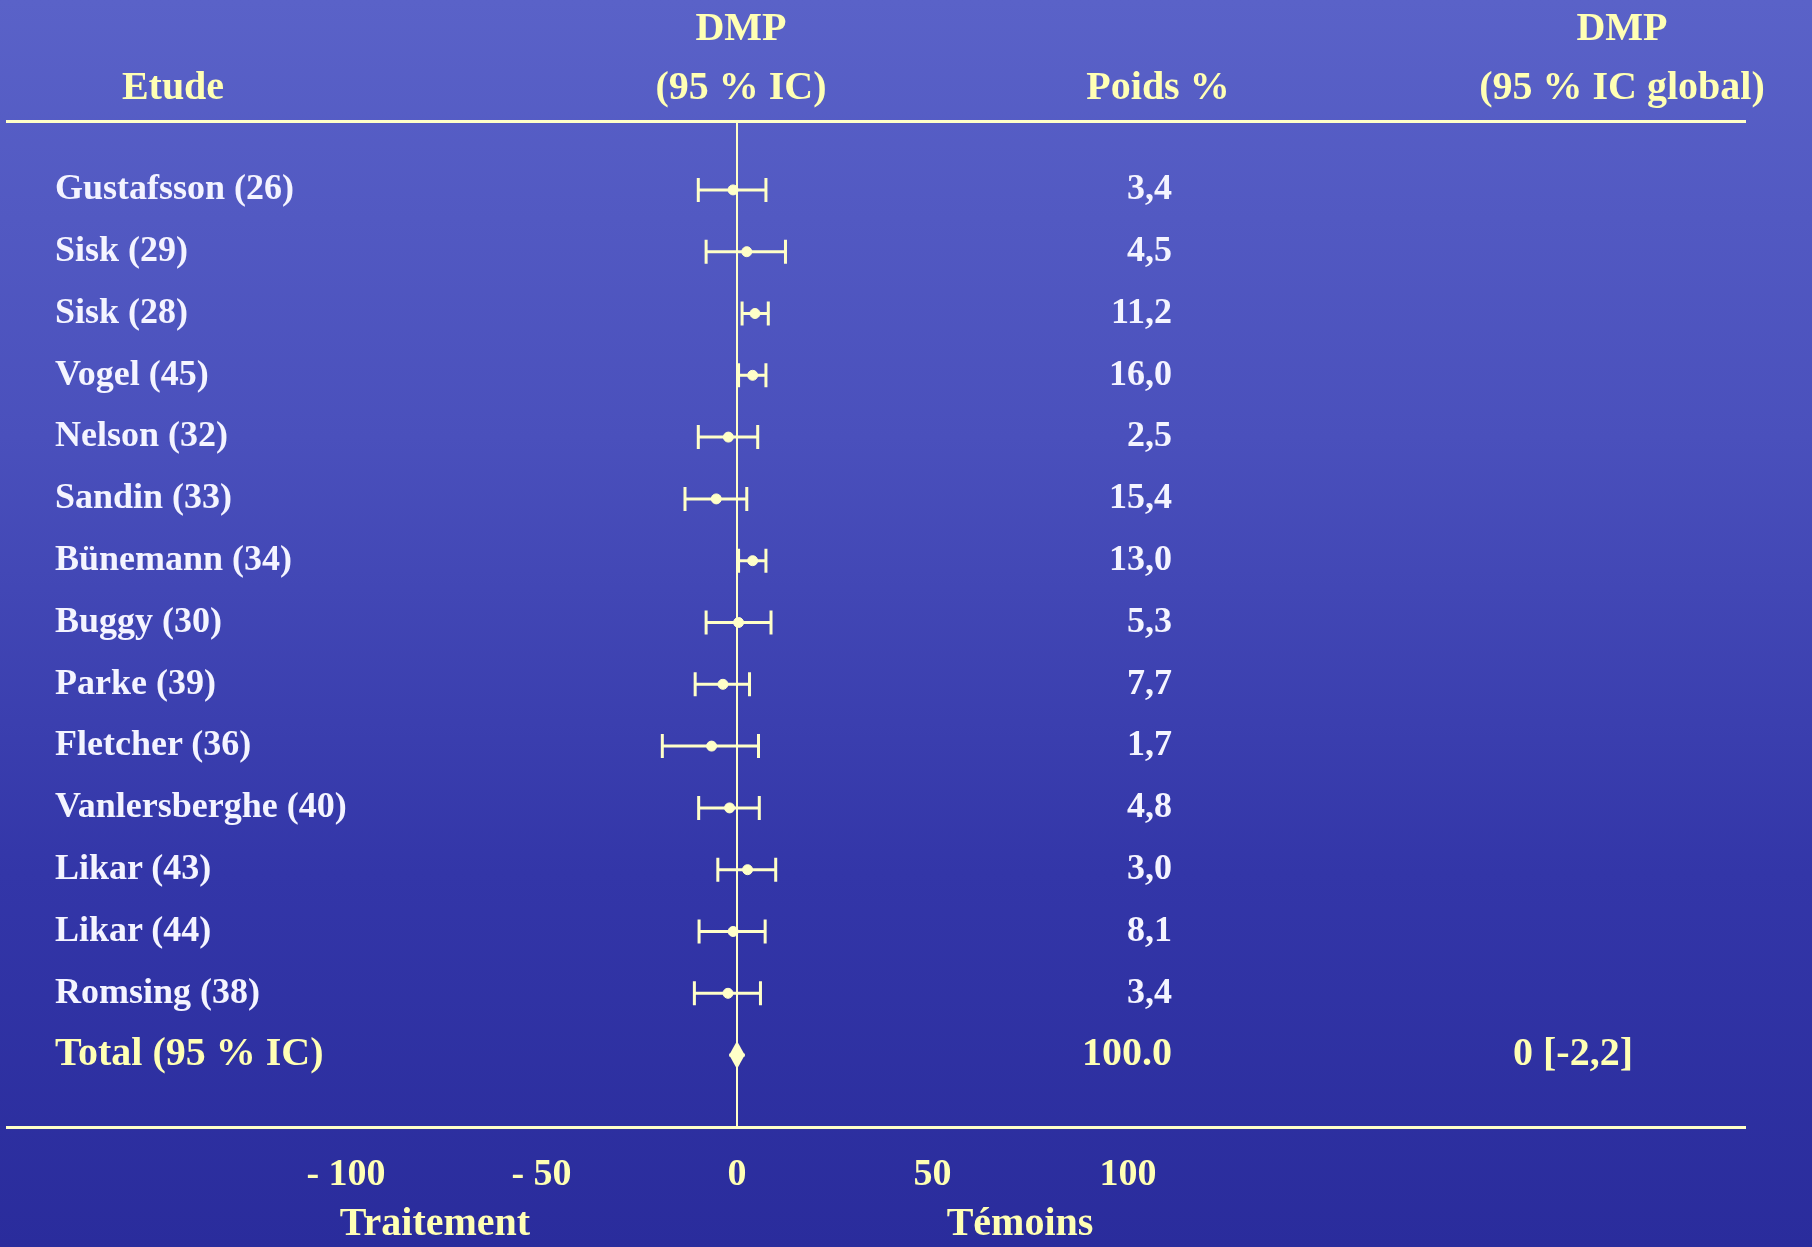 Image resolution: width=1812 pixels, height=1247 pixels. I want to click on x-tick-label: - 100, so click(346, 1171).